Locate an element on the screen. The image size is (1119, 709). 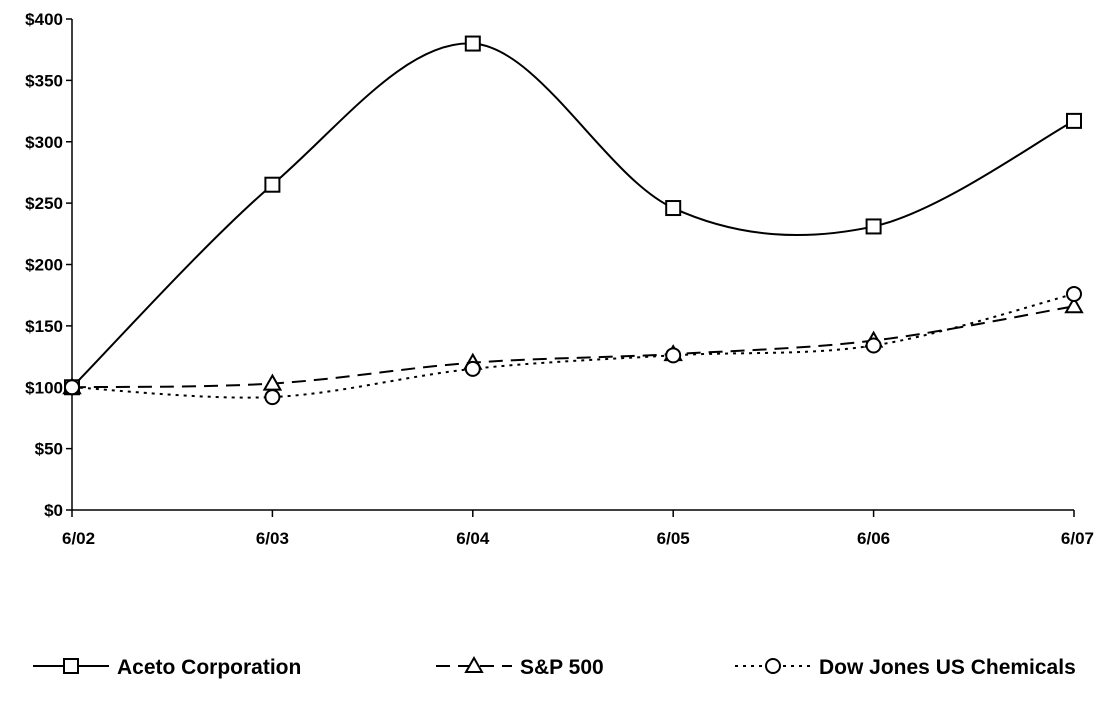
legend-marker-aceto-corporation is located at coordinates (71, 666).